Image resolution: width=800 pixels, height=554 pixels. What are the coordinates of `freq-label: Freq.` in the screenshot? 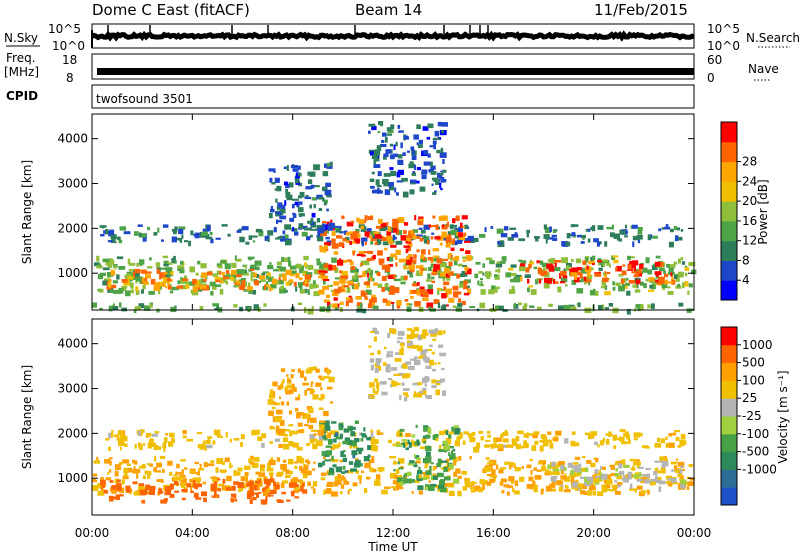 It's located at (21, 58).